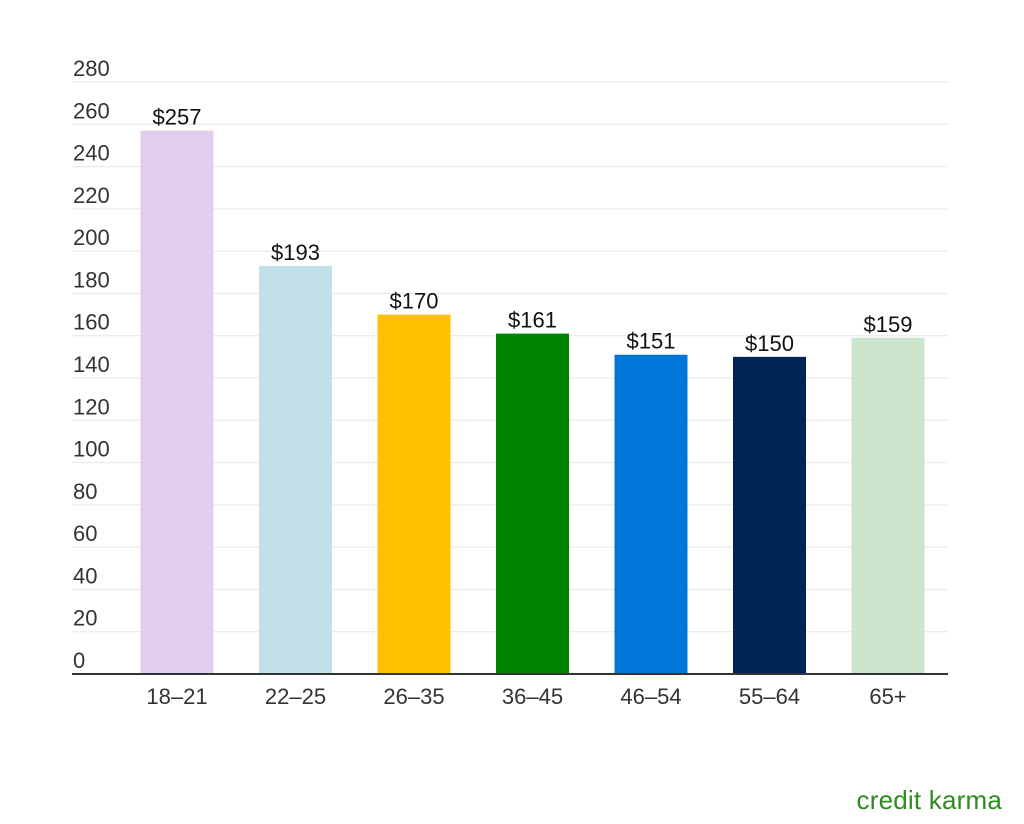 This screenshot has width=1024, height=824. What do you see at coordinates (91, 279) in the screenshot?
I see `y-tick-label: 180` at bounding box center [91, 279].